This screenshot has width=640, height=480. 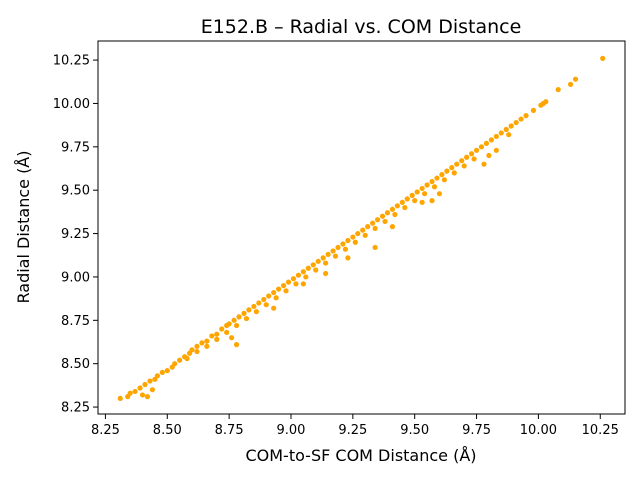 I want to click on x-tick-label: 8.25, so click(x=105, y=430).